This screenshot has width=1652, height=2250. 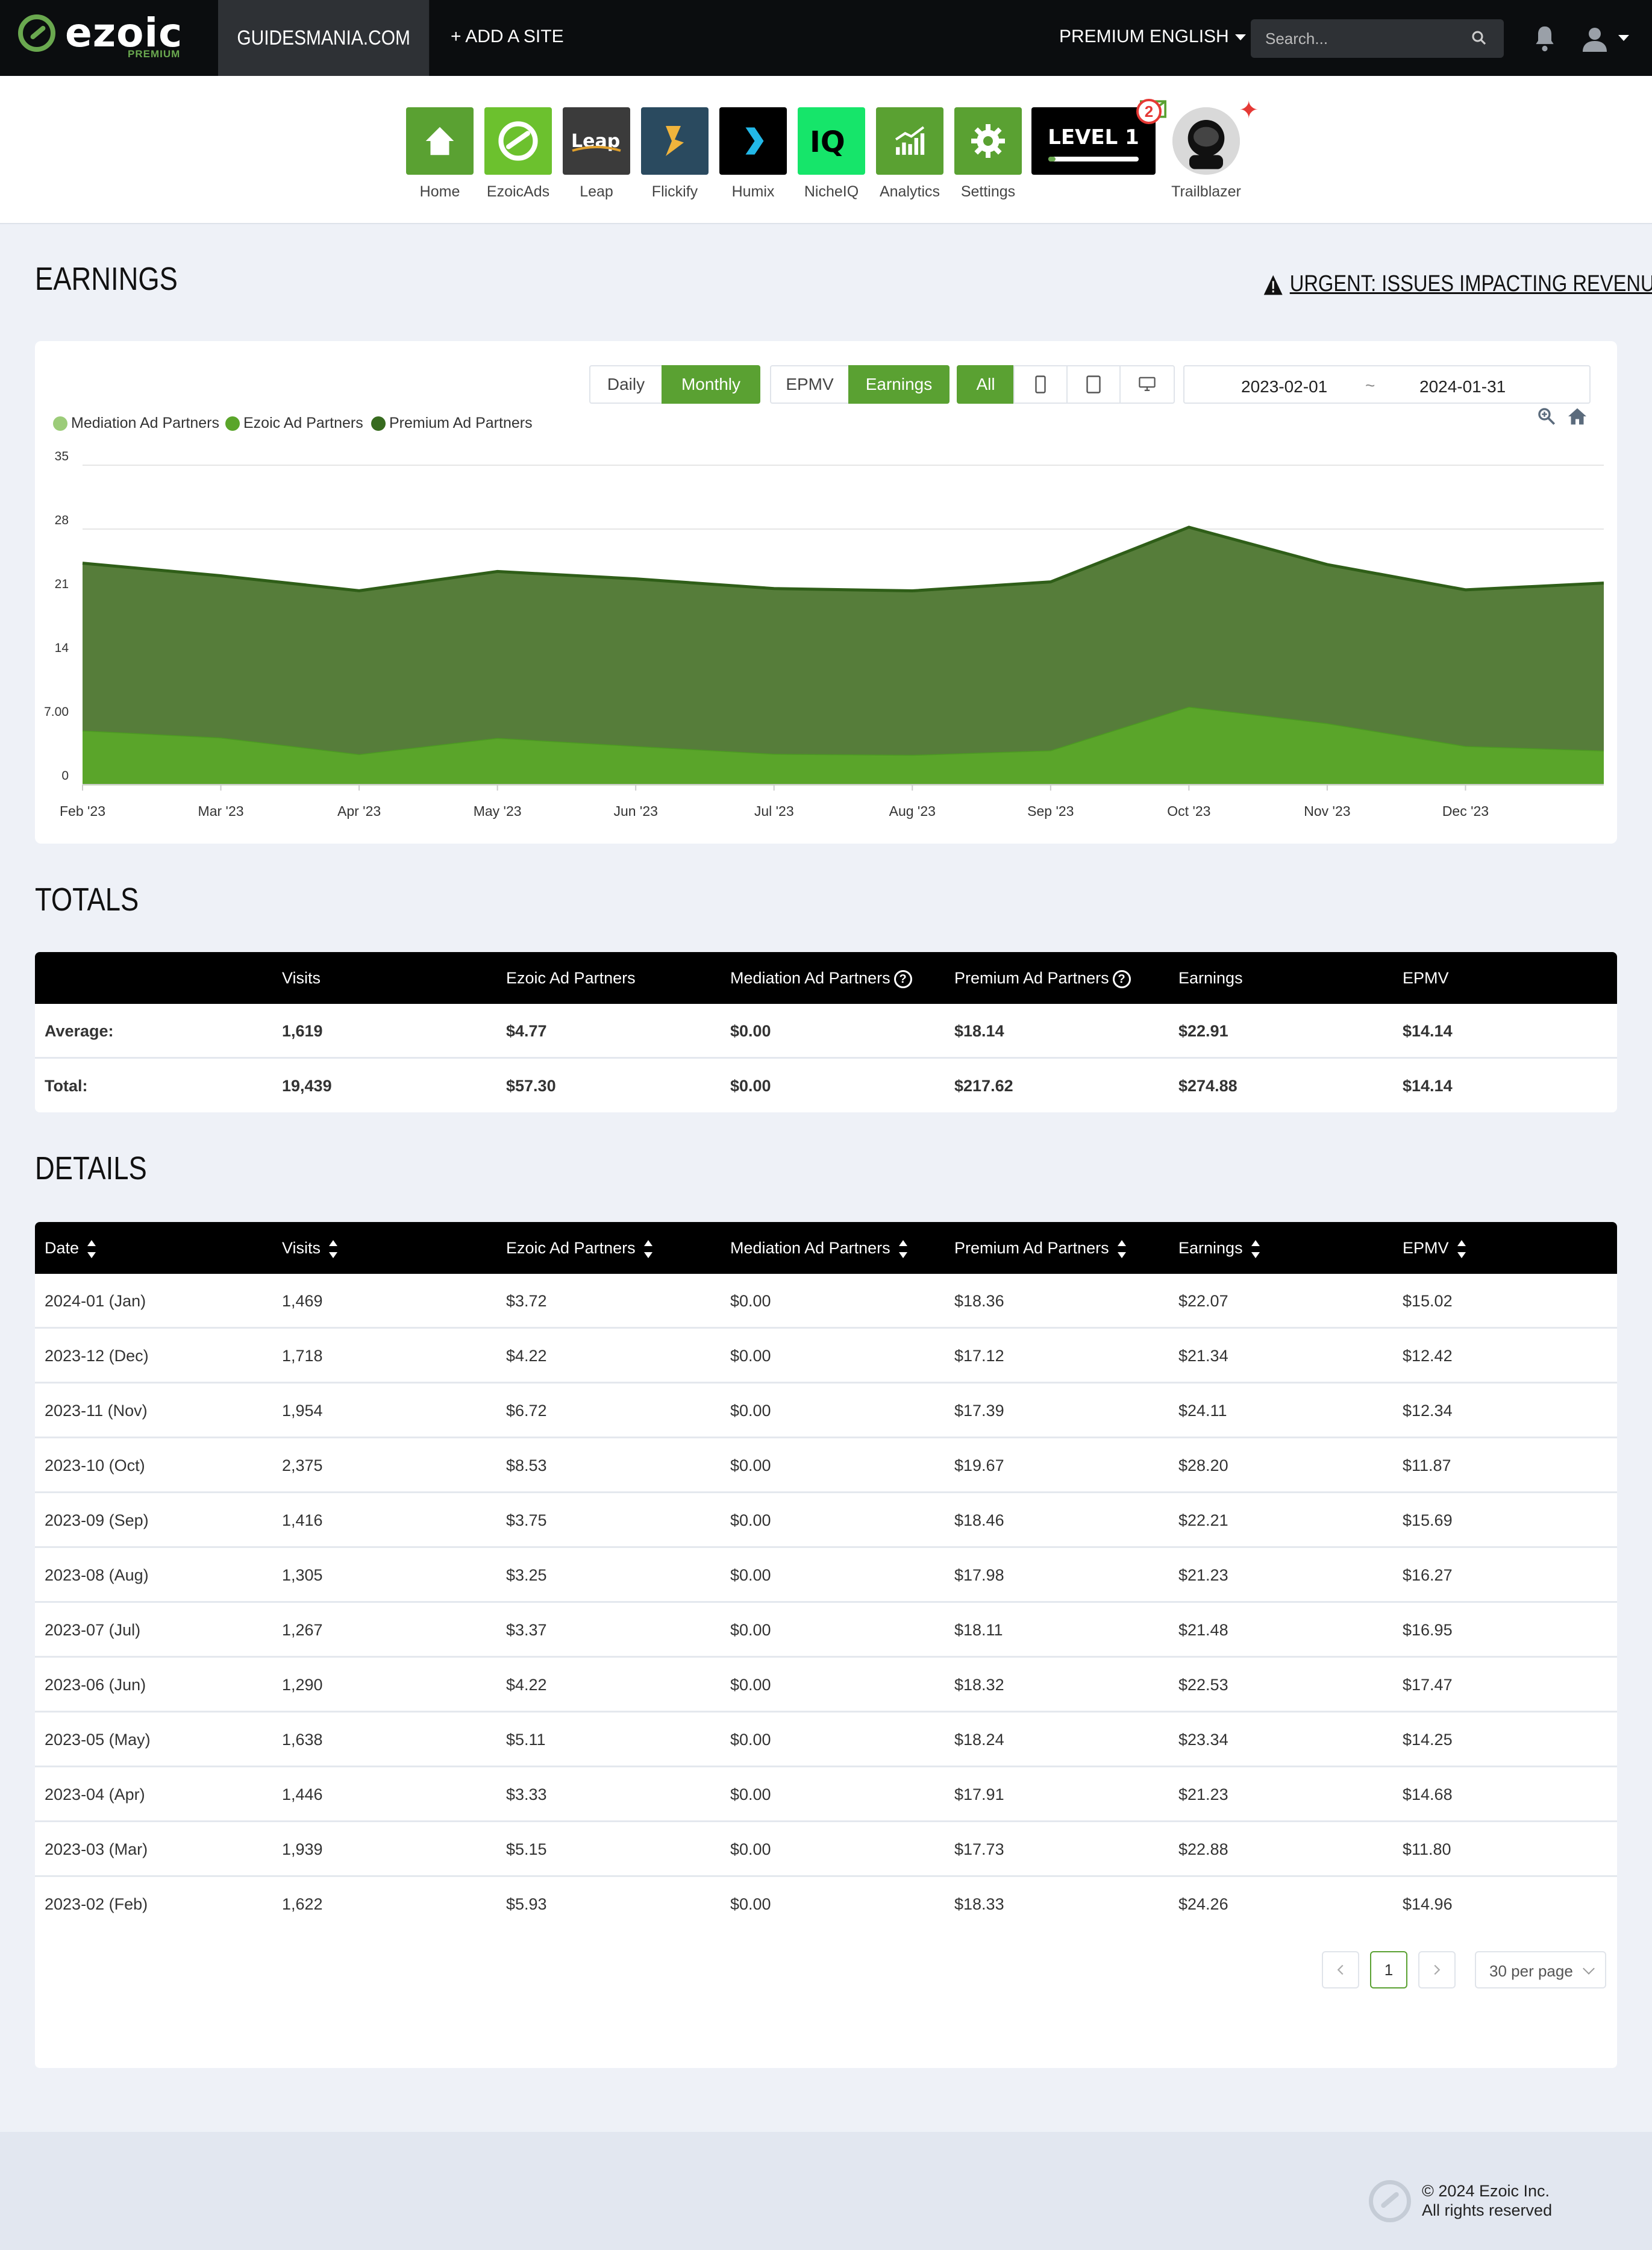 I want to click on details-col-4-sortable: Premium Ad Partners, so click(x=1040, y=1249).